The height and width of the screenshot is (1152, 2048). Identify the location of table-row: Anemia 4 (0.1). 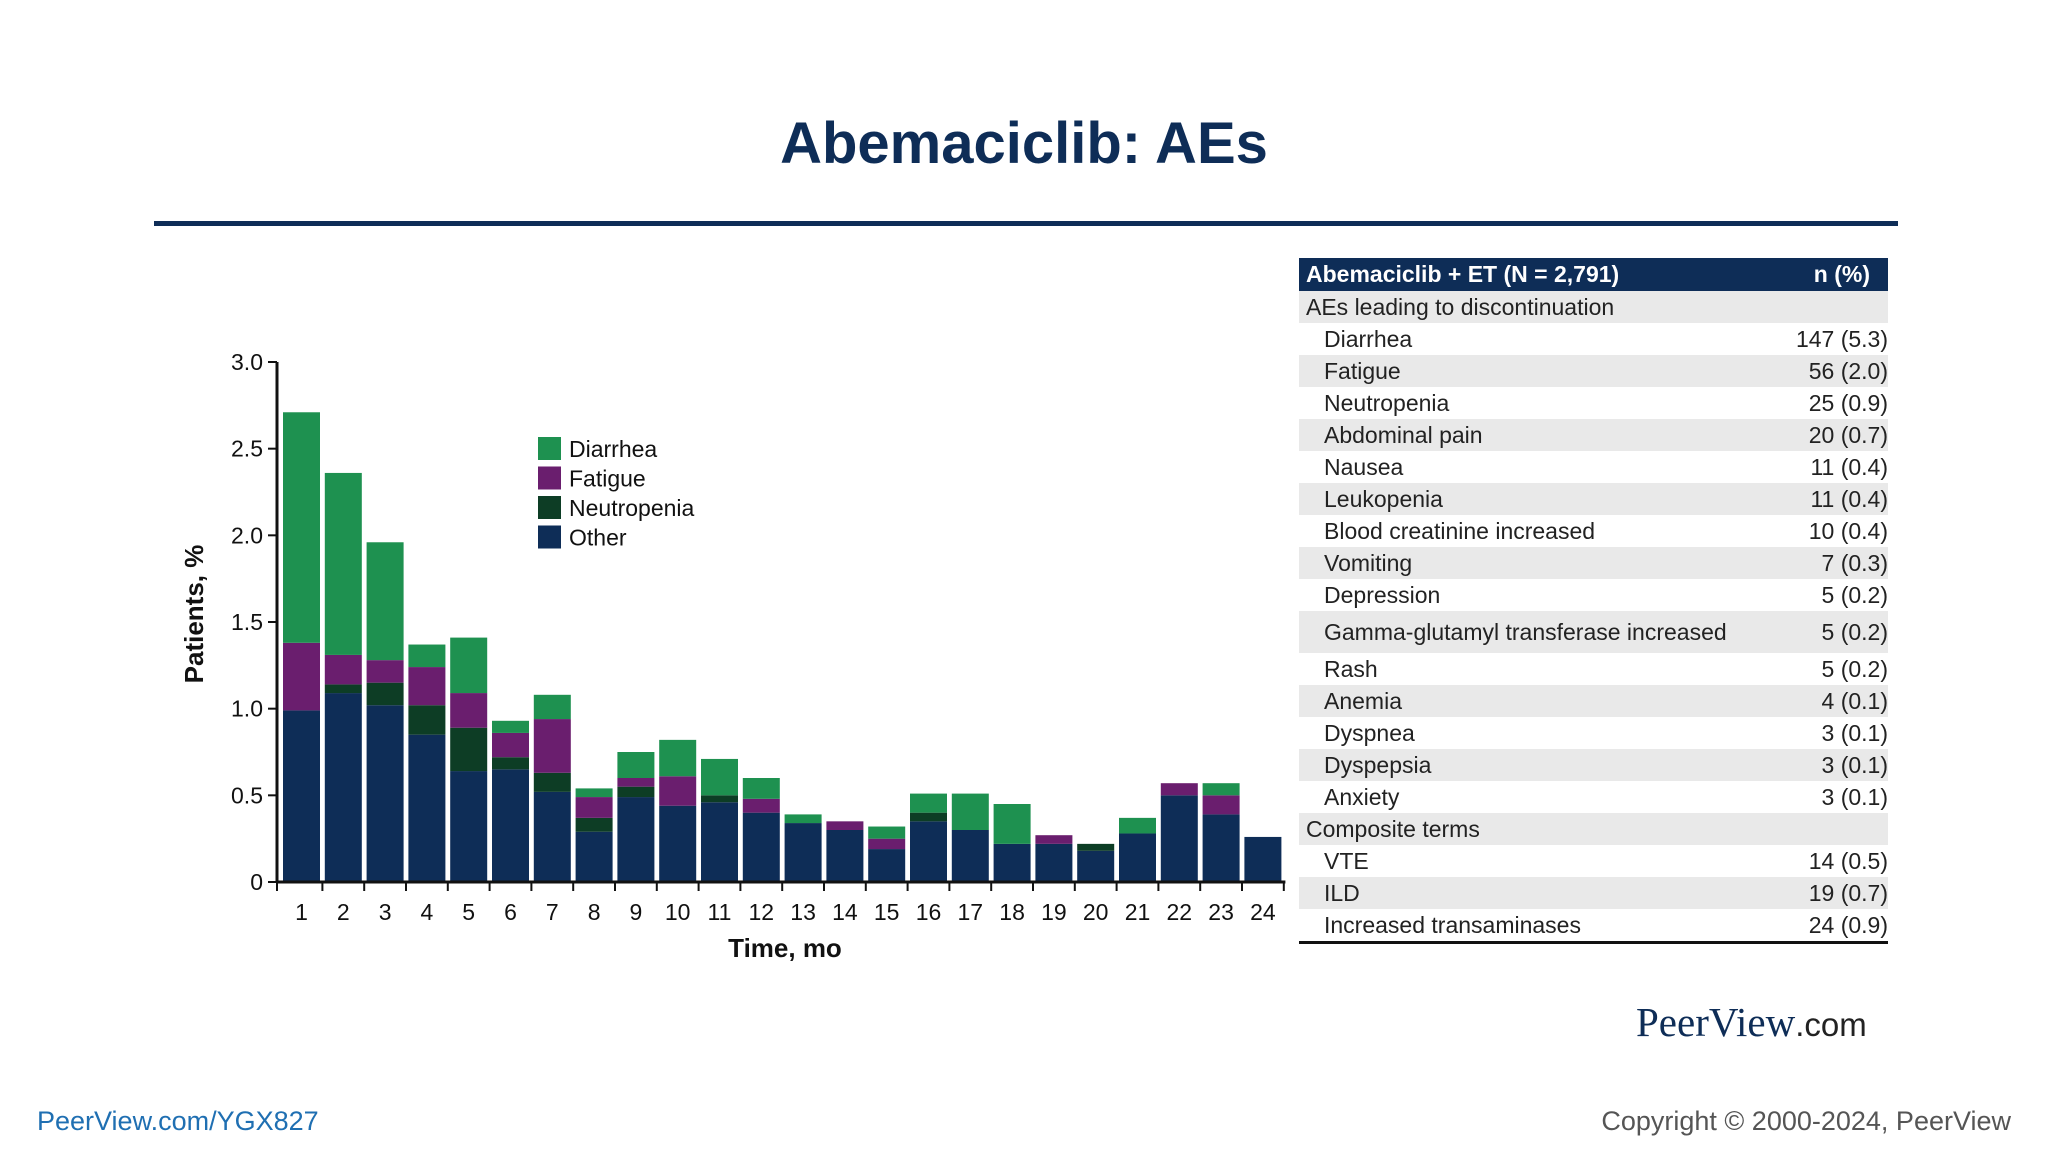
(1593, 701).